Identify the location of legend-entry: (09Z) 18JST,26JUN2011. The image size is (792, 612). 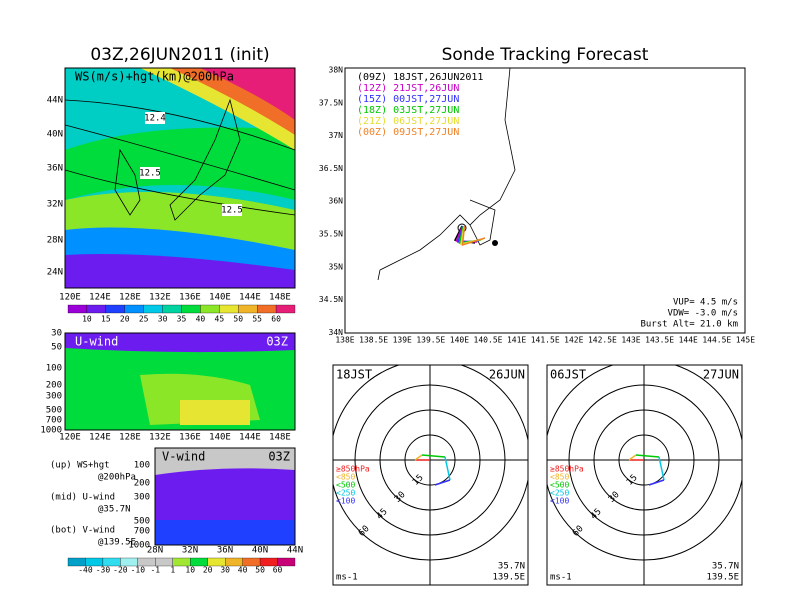
(420, 77).